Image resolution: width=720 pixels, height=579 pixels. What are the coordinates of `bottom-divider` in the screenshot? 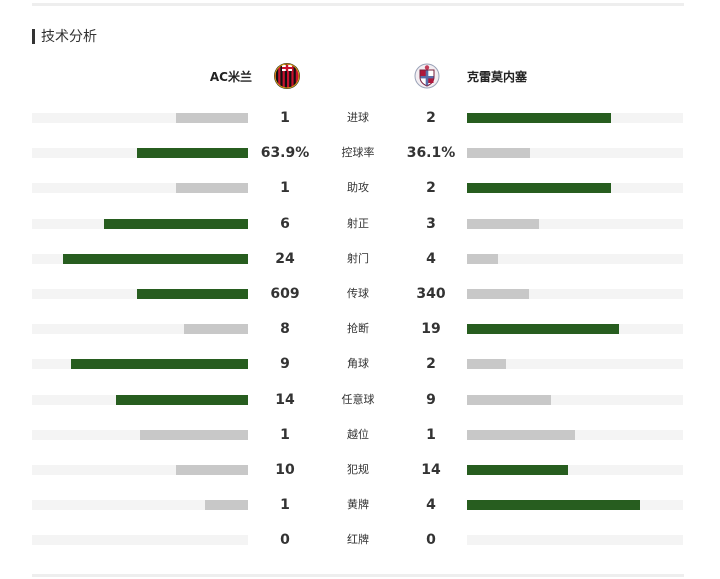 It's located at (358, 575).